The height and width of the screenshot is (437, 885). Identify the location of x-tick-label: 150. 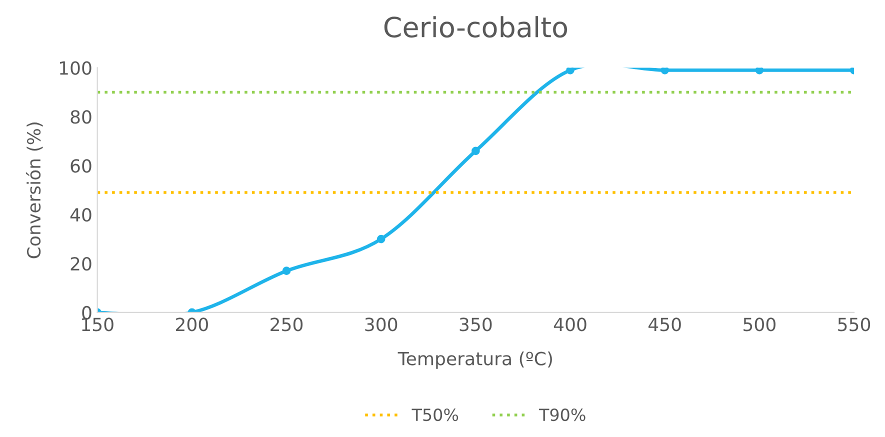
(98, 325).